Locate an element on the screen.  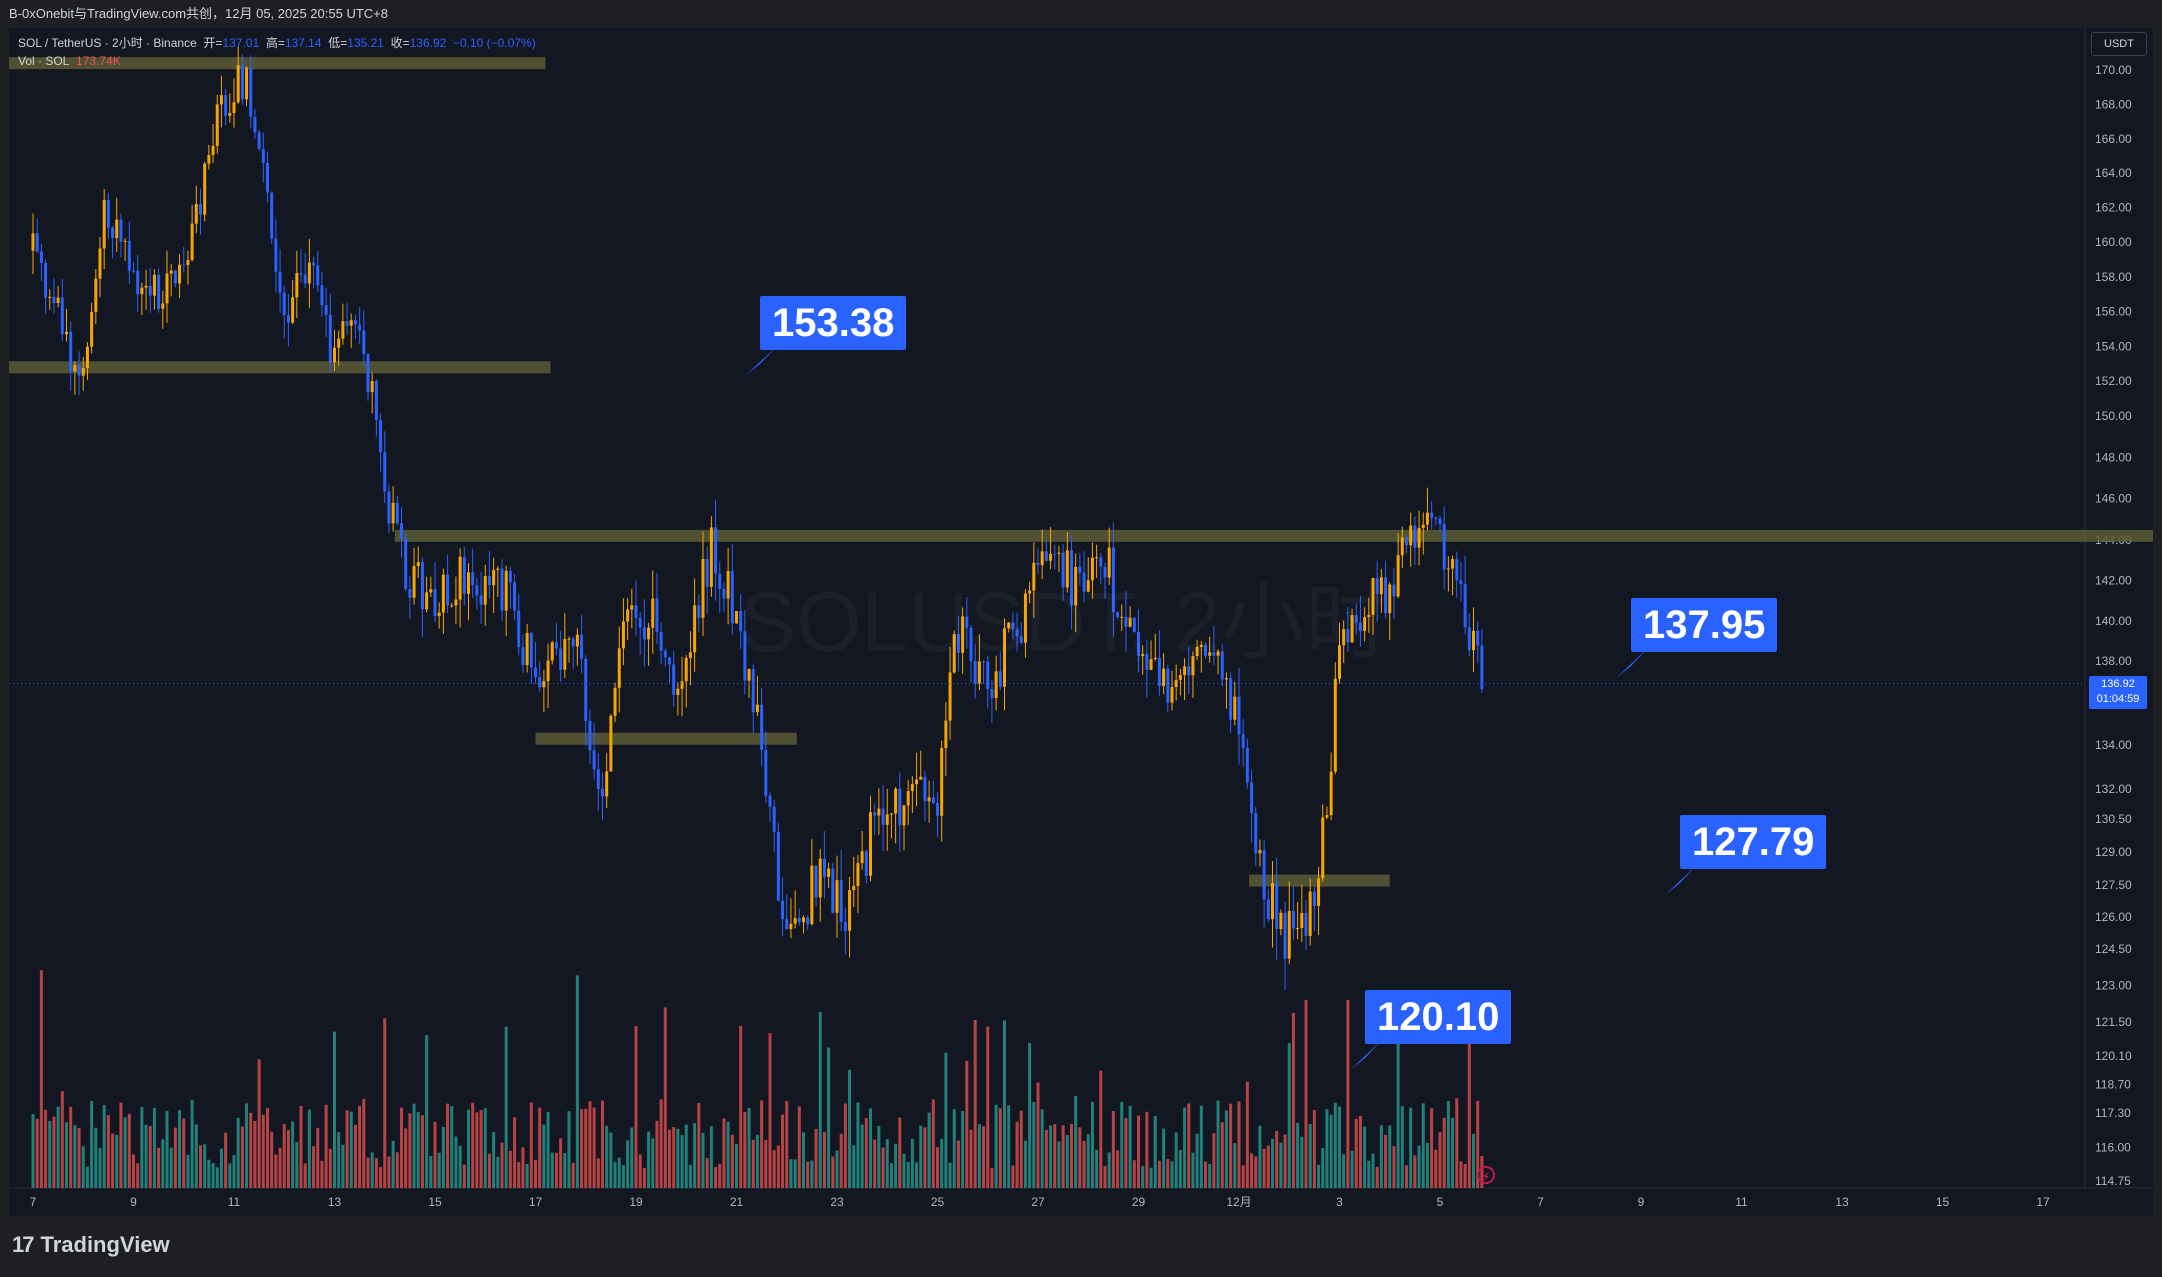
callout-label: 127.79 is located at coordinates (1753, 842).